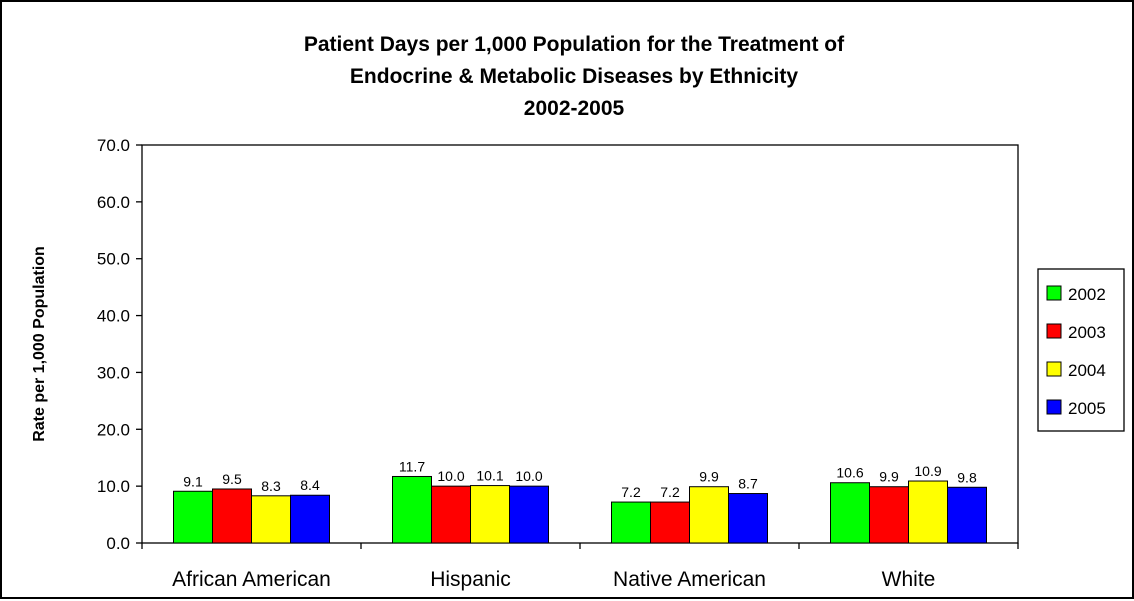 This screenshot has width=1134, height=601. What do you see at coordinates (113, 429) in the screenshot?
I see `y-tick-label: 20.0` at bounding box center [113, 429].